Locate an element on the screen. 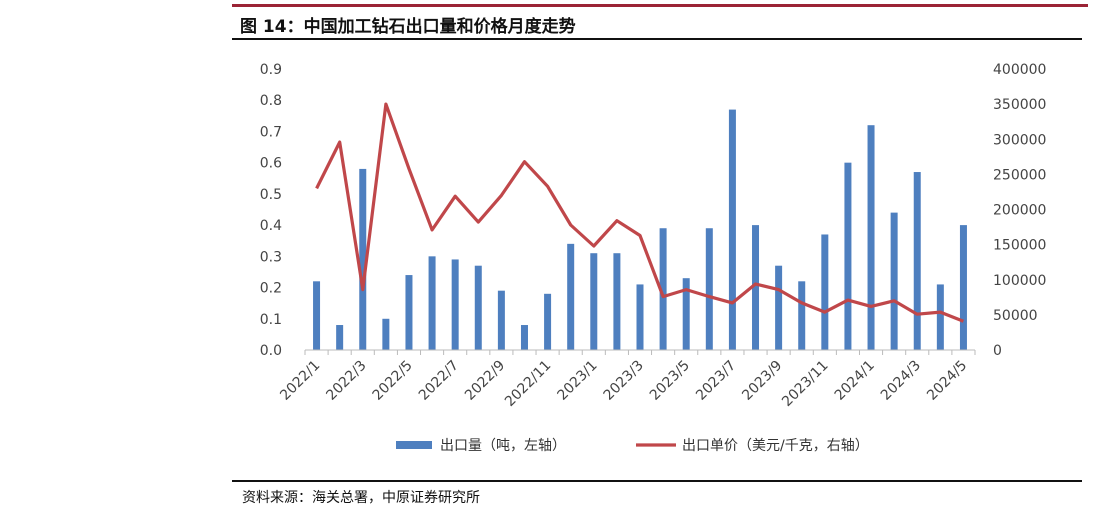 The height and width of the screenshot is (512, 1094). right-tick-label: 250000 is located at coordinates (1019, 175).